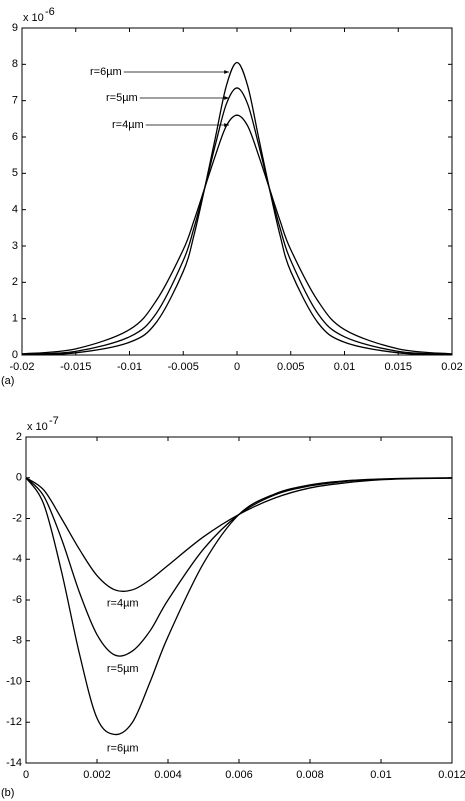 Image resolution: width=465 pixels, height=801 pixels. What do you see at coordinates (239, 534) in the screenshot?
I see `data-line` at bounding box center [239, 534].